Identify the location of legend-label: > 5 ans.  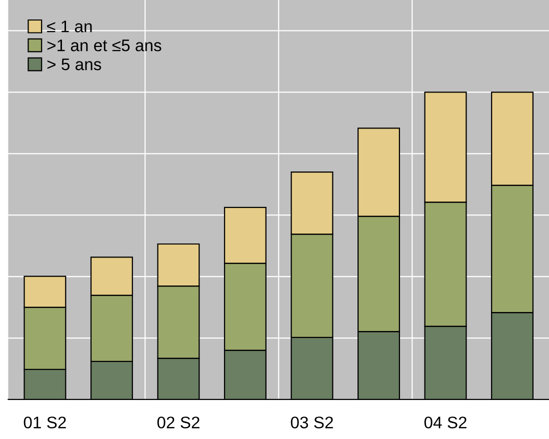
(74, 64).